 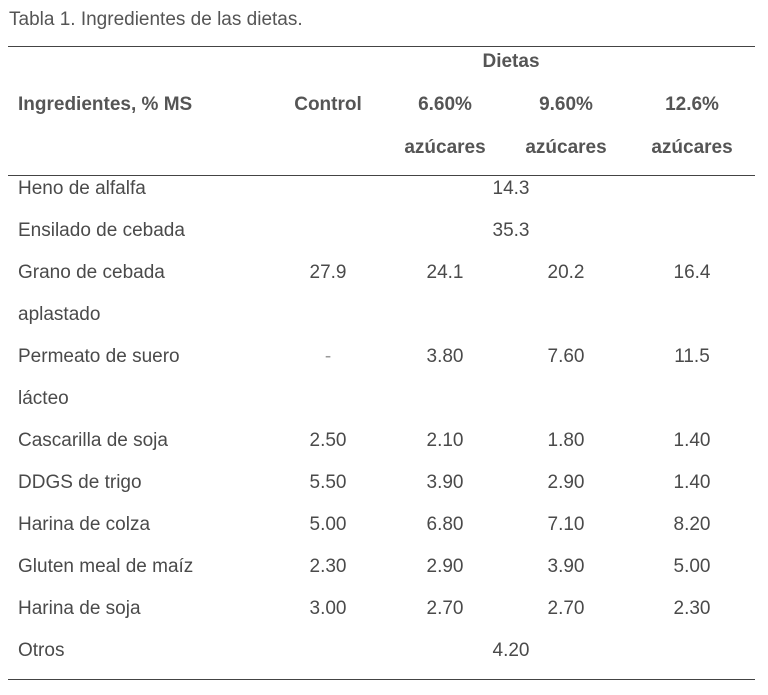 What do you see at coordinates (511, 230) in the screenshot?
I see `row-shared-value: 35.3` at bounding box center [511, 230].